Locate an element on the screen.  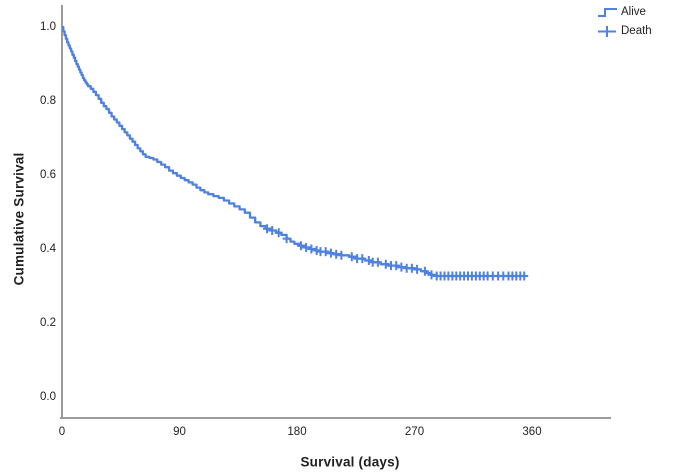
y-tick-label: 1.0 is located at coordinates (48, 27).